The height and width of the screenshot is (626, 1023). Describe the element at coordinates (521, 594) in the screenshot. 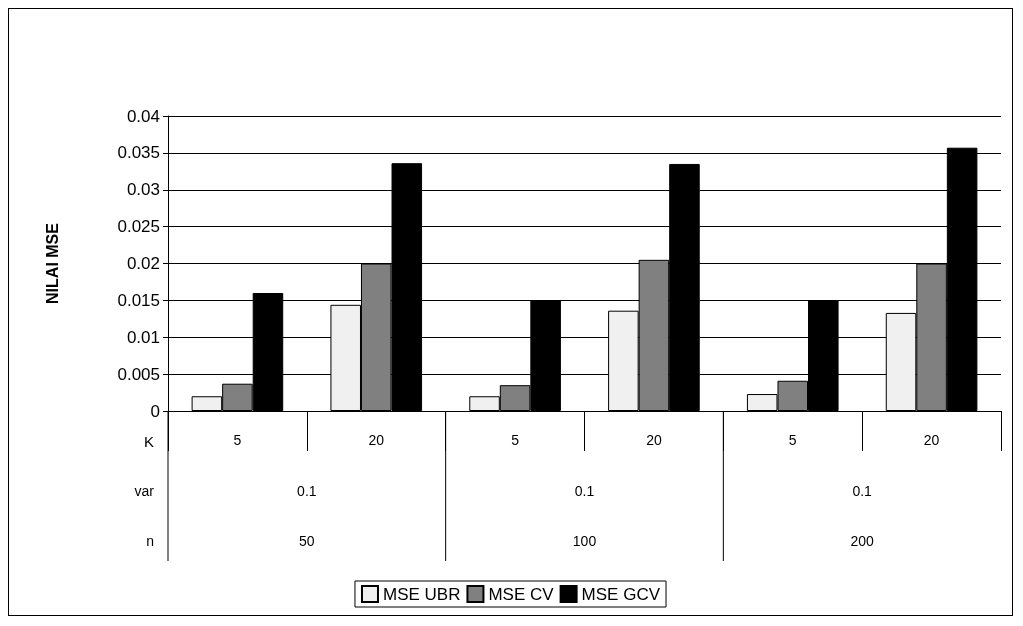

I see `legend-label: MSE CV` at that location.